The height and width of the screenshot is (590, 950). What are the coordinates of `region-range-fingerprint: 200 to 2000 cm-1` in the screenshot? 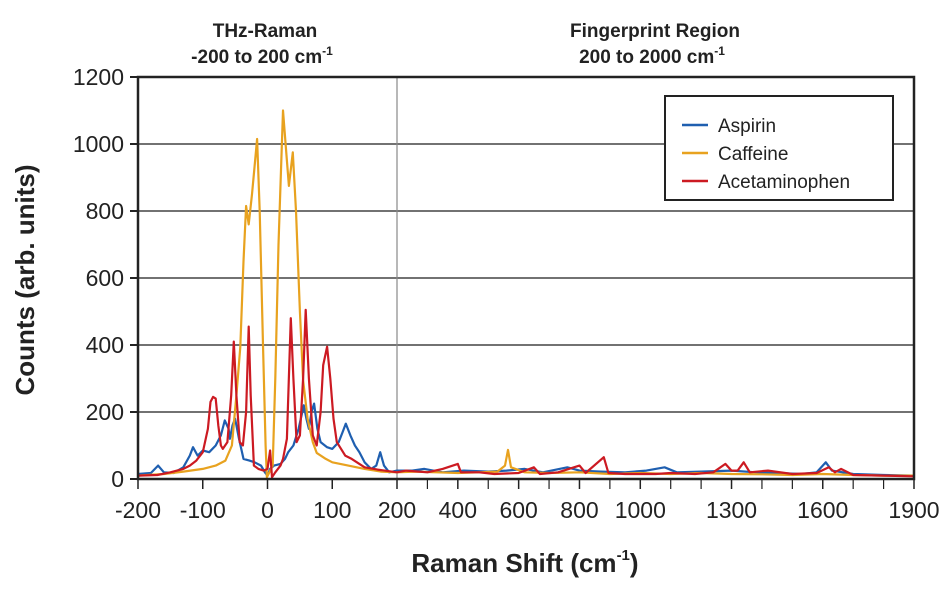 It's located at (652, 56).